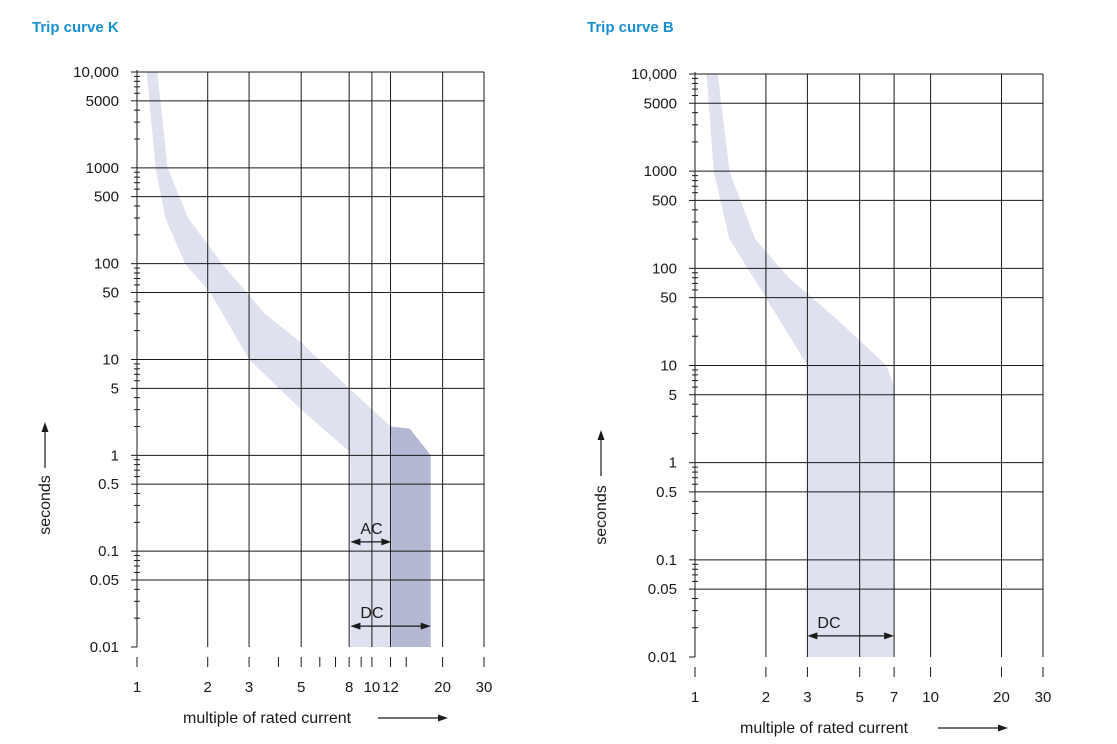 The height and width of the screenshot is (744, 1117). Describe the element at coordinates (390, 687) in the screenshot. I see `x-tick-label: 12` at that location.